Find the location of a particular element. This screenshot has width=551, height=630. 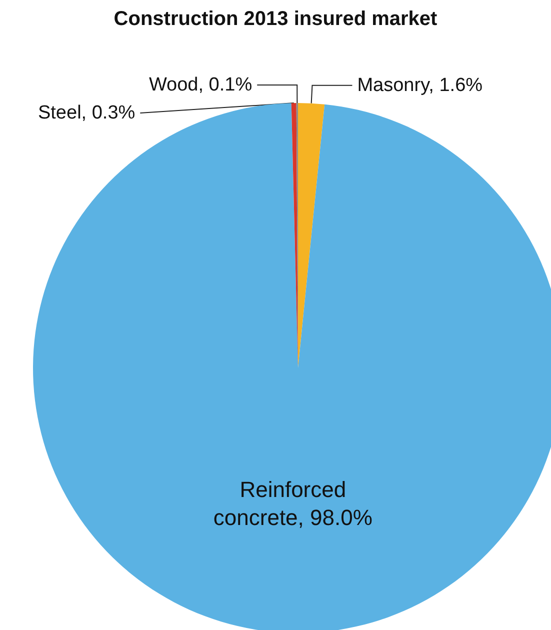

slice-label: Masonry, 1.6% is located at coordinates (420, 85).